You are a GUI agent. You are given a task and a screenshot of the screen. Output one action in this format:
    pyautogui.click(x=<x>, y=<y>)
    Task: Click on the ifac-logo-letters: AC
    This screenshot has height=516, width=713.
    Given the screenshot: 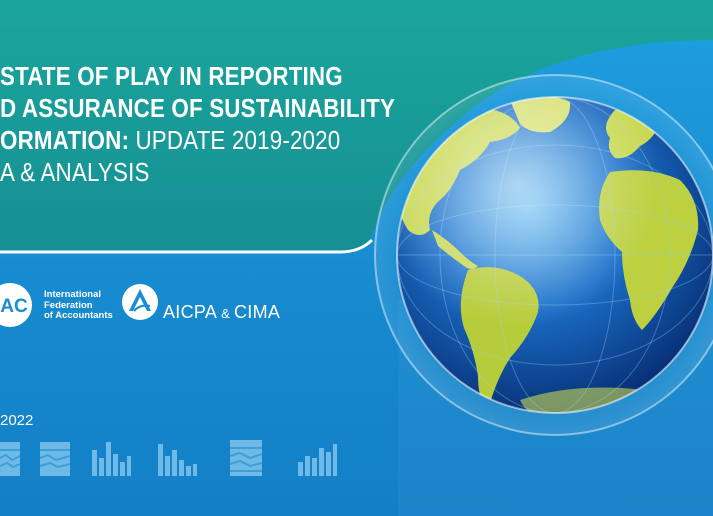 What is the action you would take?
    pyautogui.click(x=14, y=306)
    